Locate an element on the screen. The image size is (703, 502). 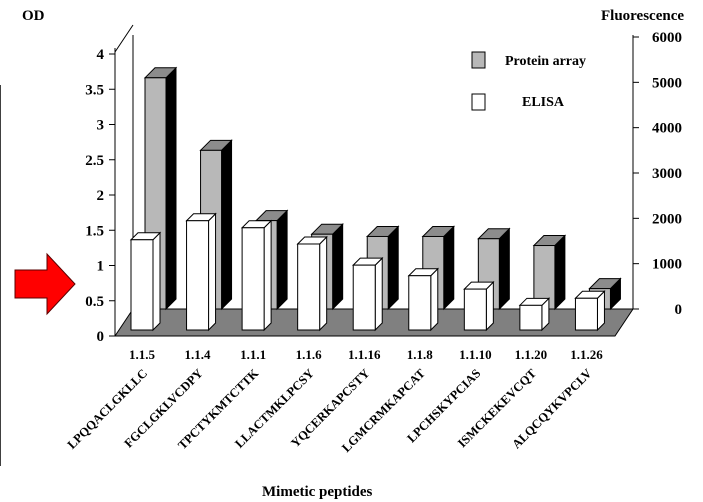
legend: Protein array ELISA is located at coordinates (528, 81).